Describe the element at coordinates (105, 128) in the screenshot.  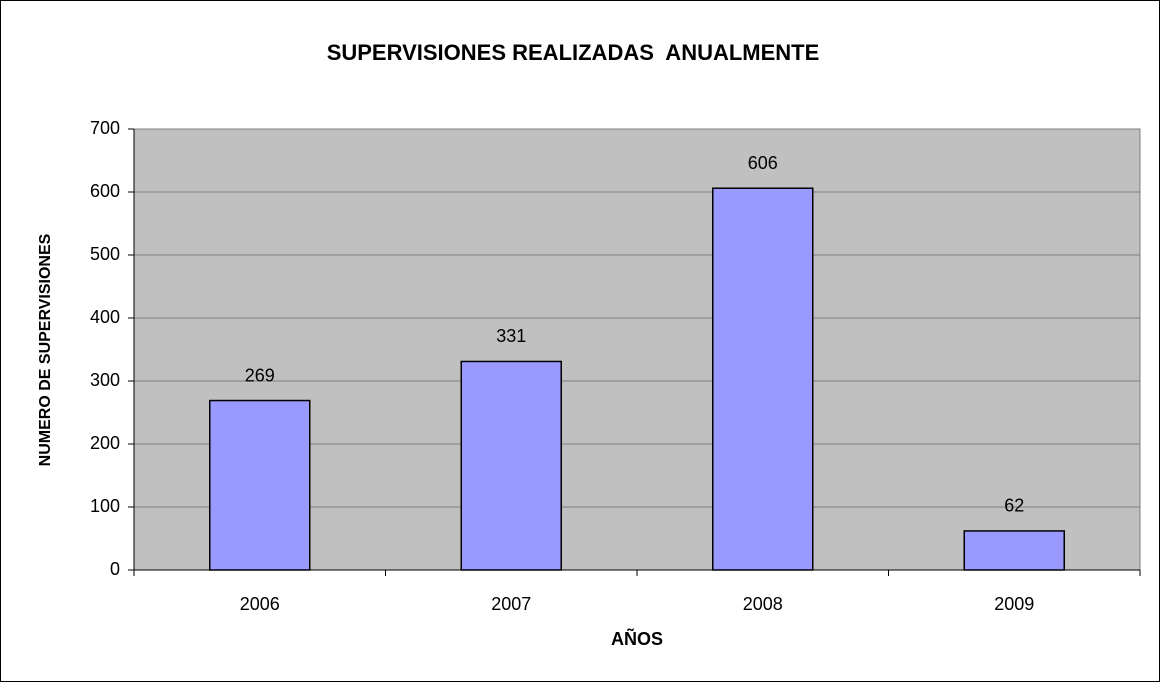
I see `y-tick-label: 700` at that location.